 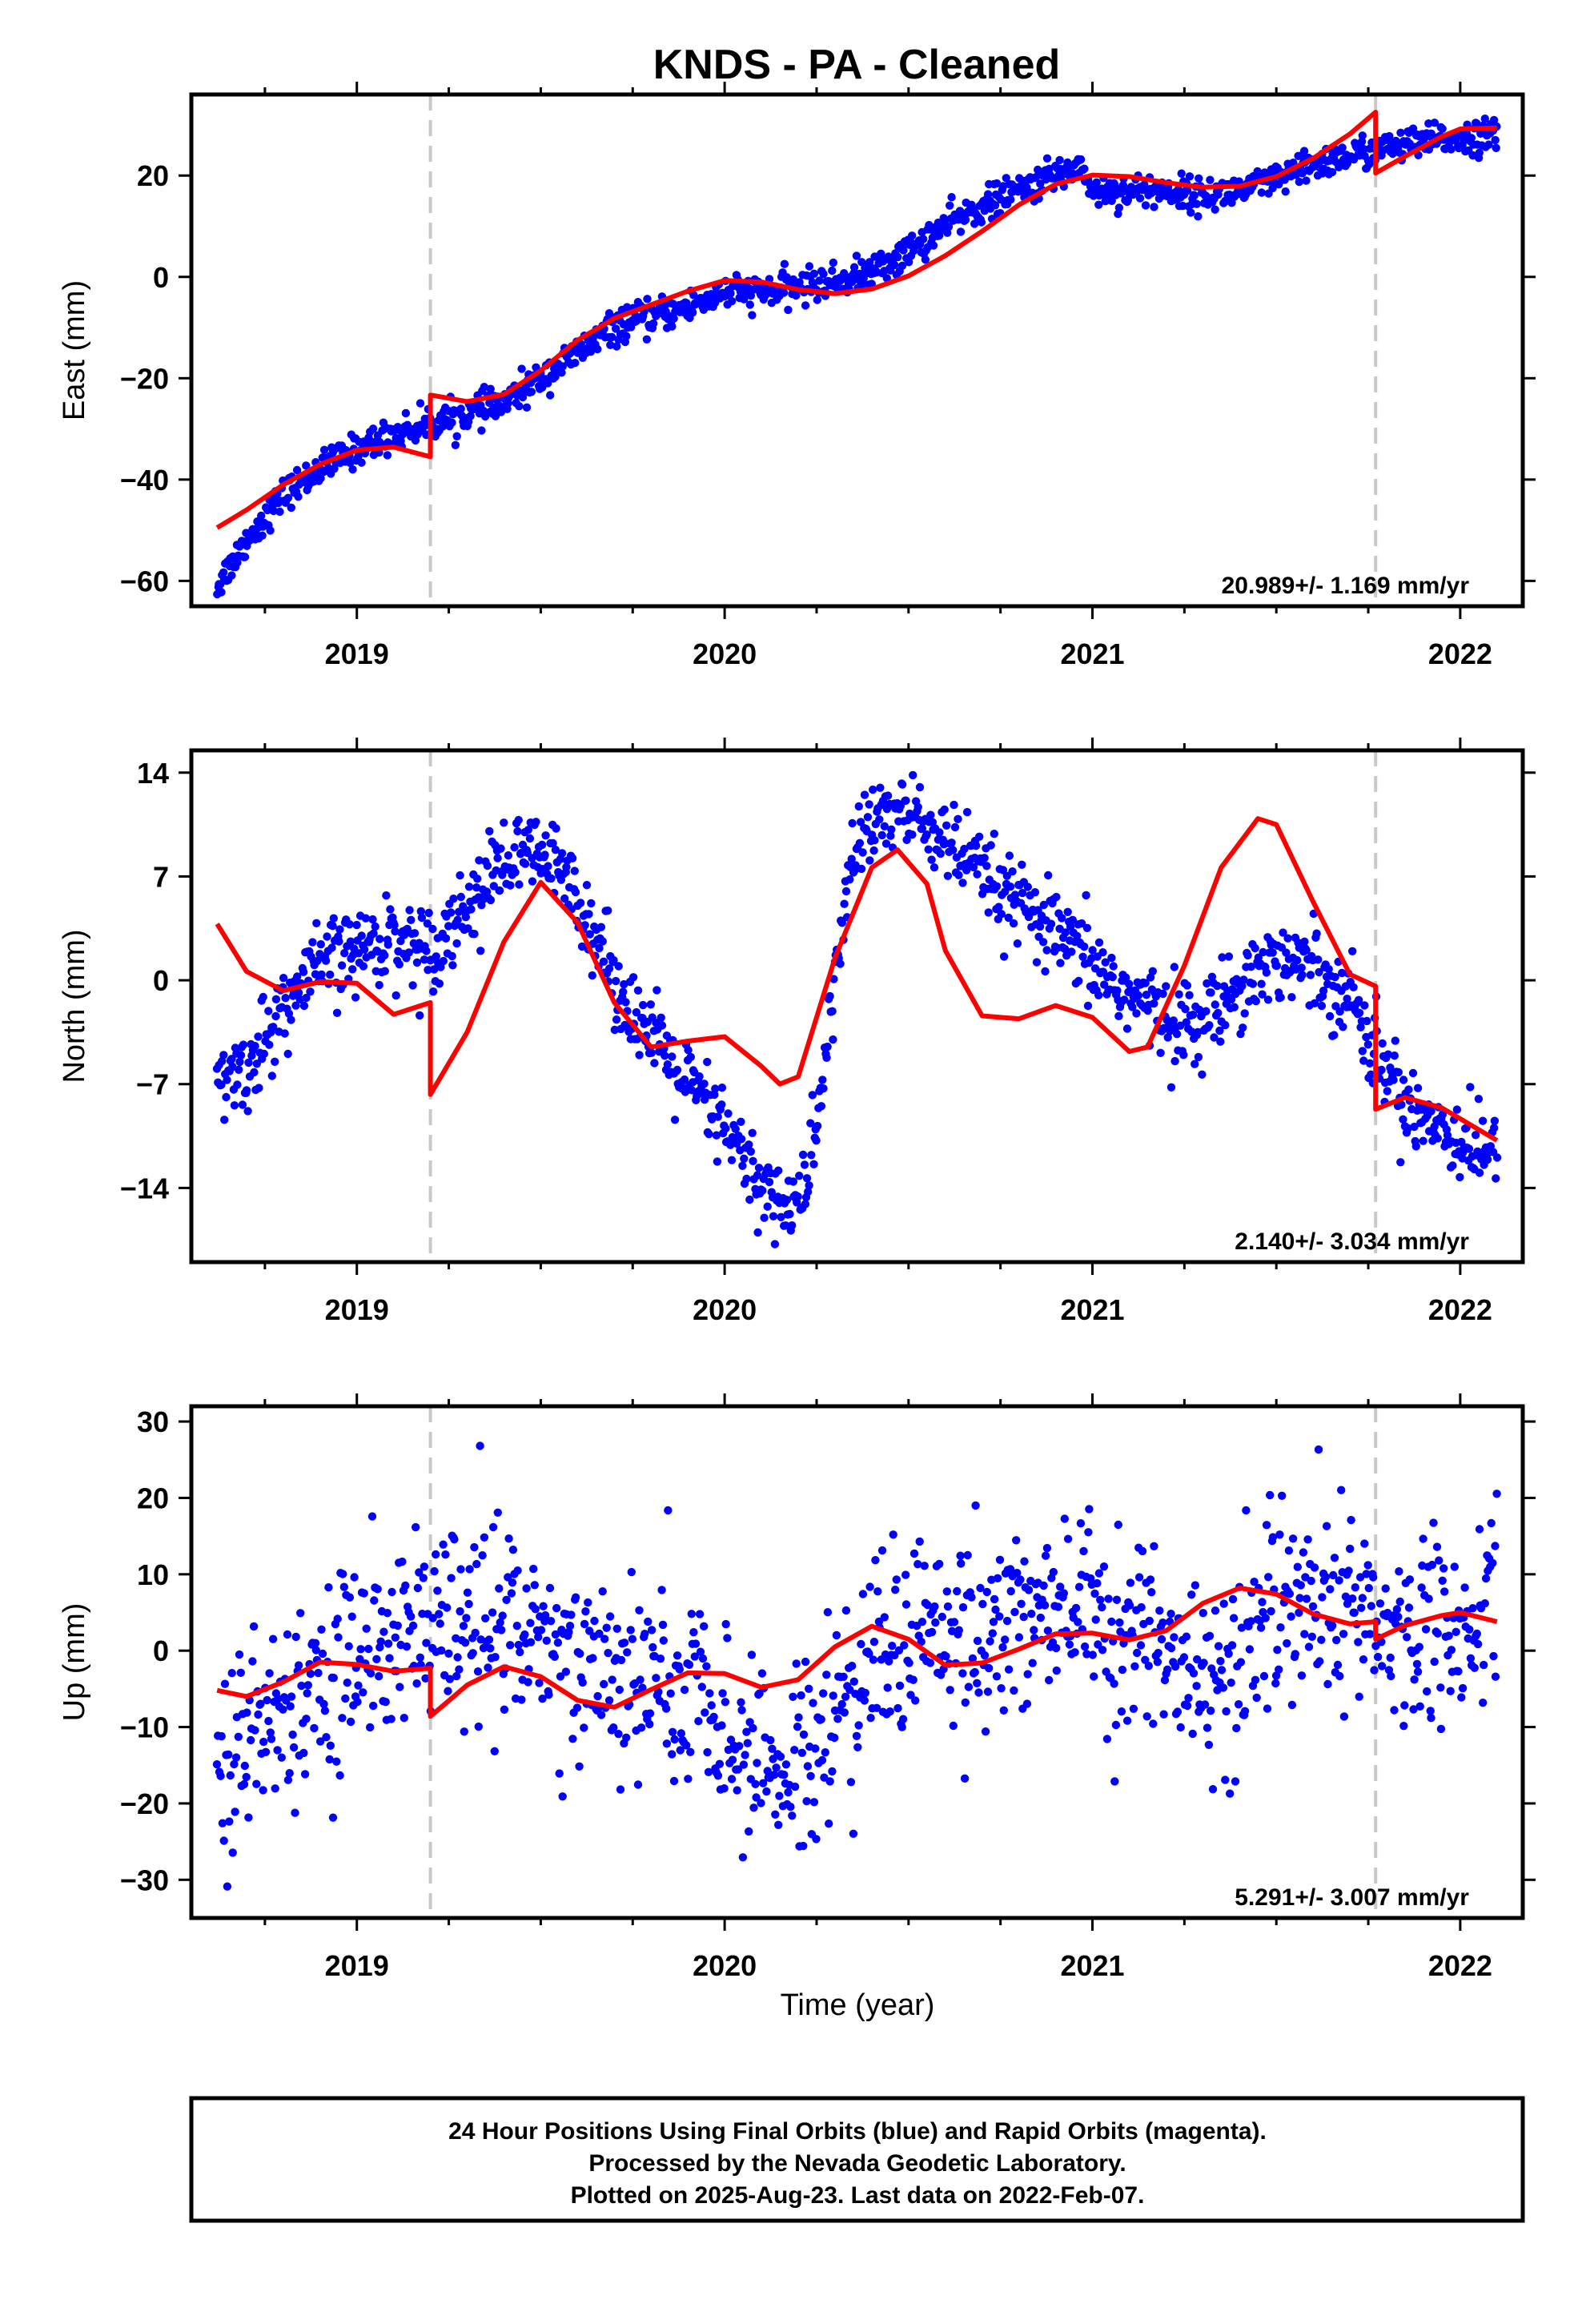 What do you see at coordinates (144, 378) in the screenshot?
I see `y-tick-label: −20` at bounding box center [144, 378].